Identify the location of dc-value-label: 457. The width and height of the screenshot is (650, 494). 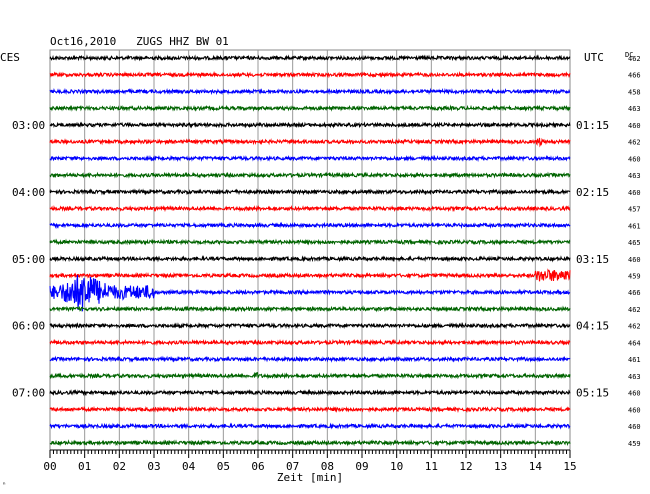
(634, 210).